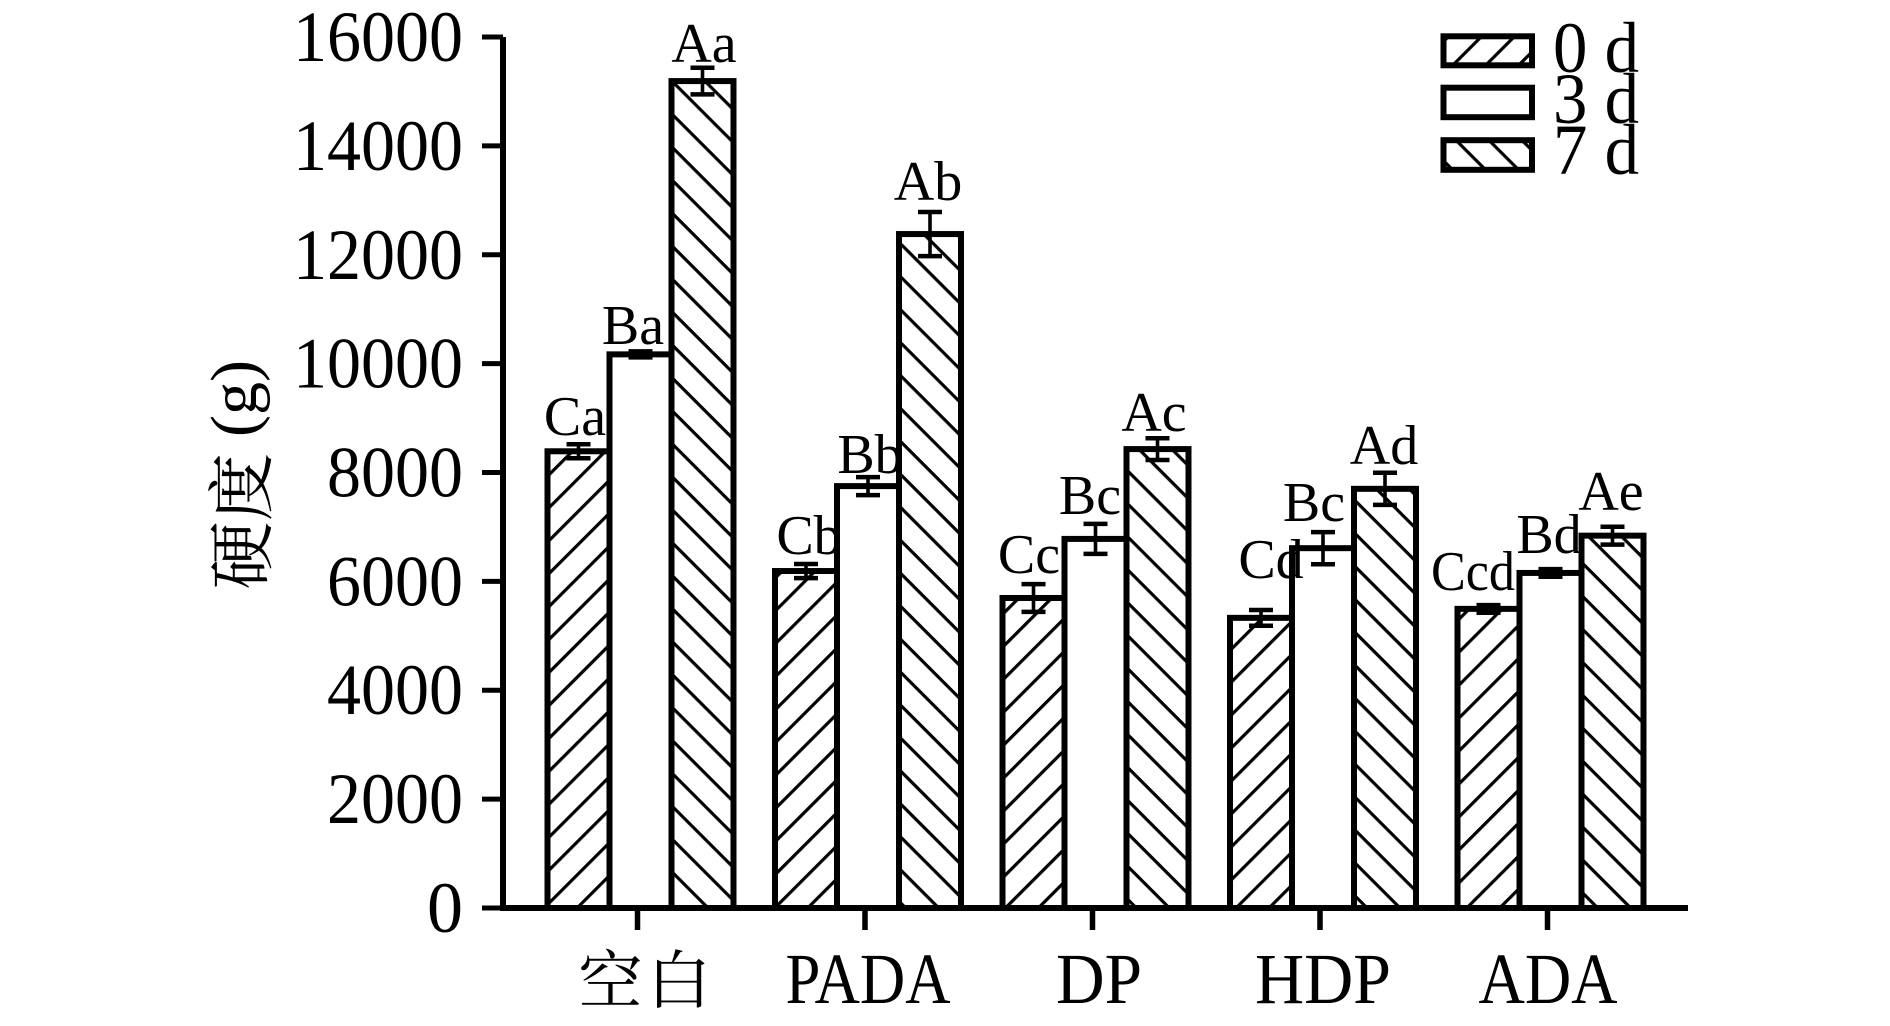 The height and width of the screenshot is (1026, 1890). What do you see at coordinates (234, 398) in the screenshot?
I see `svg-text: (g)` at bounding box center [234, 398].